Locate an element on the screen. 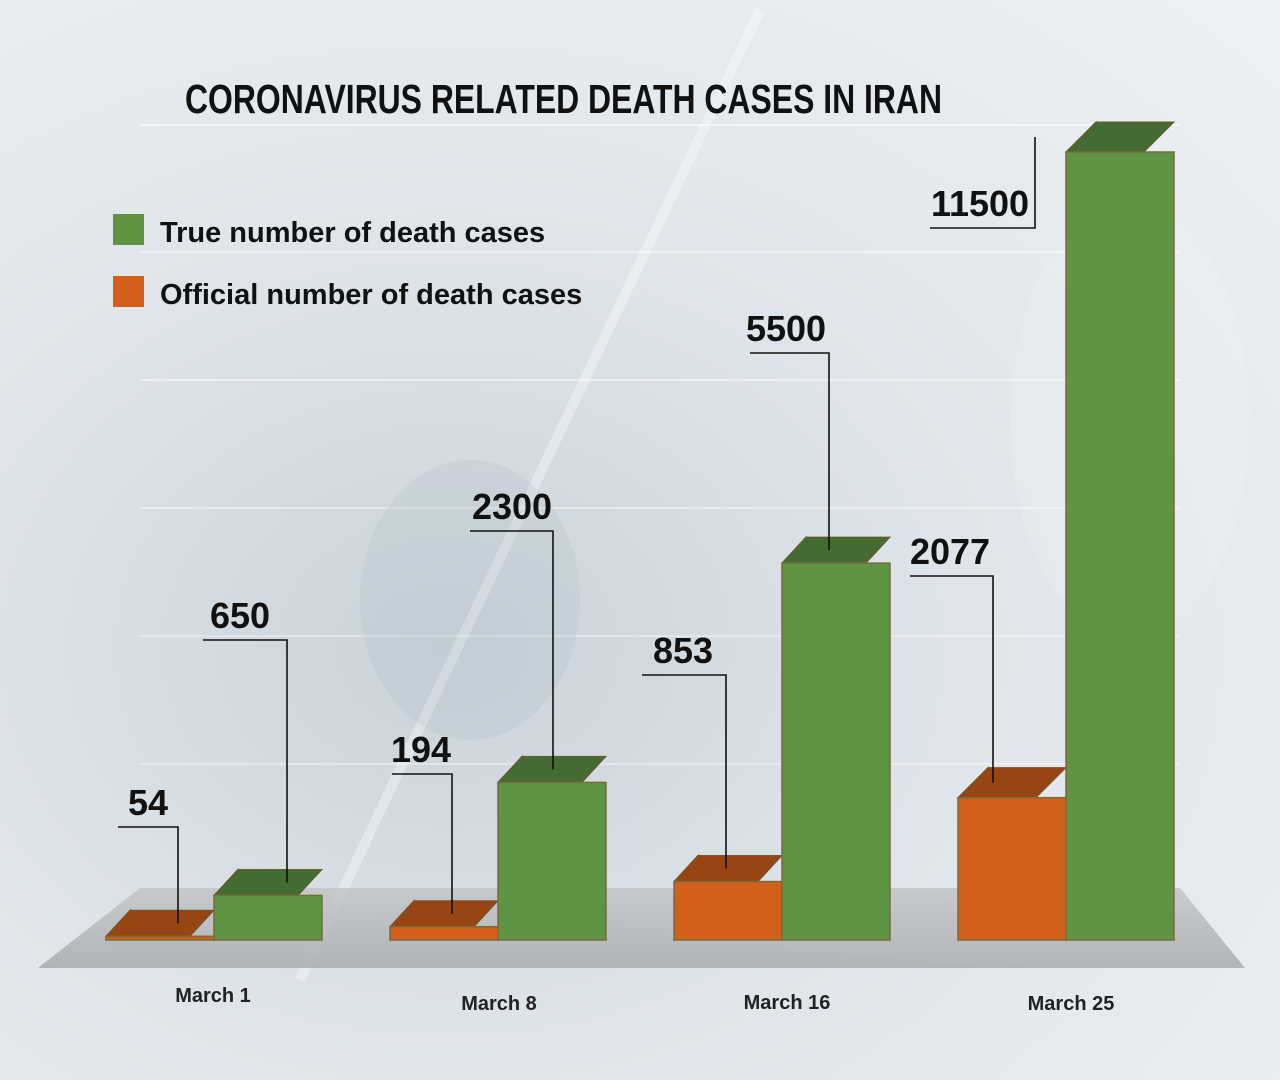  data-label: 2077 is located at coordinates (950, 551).